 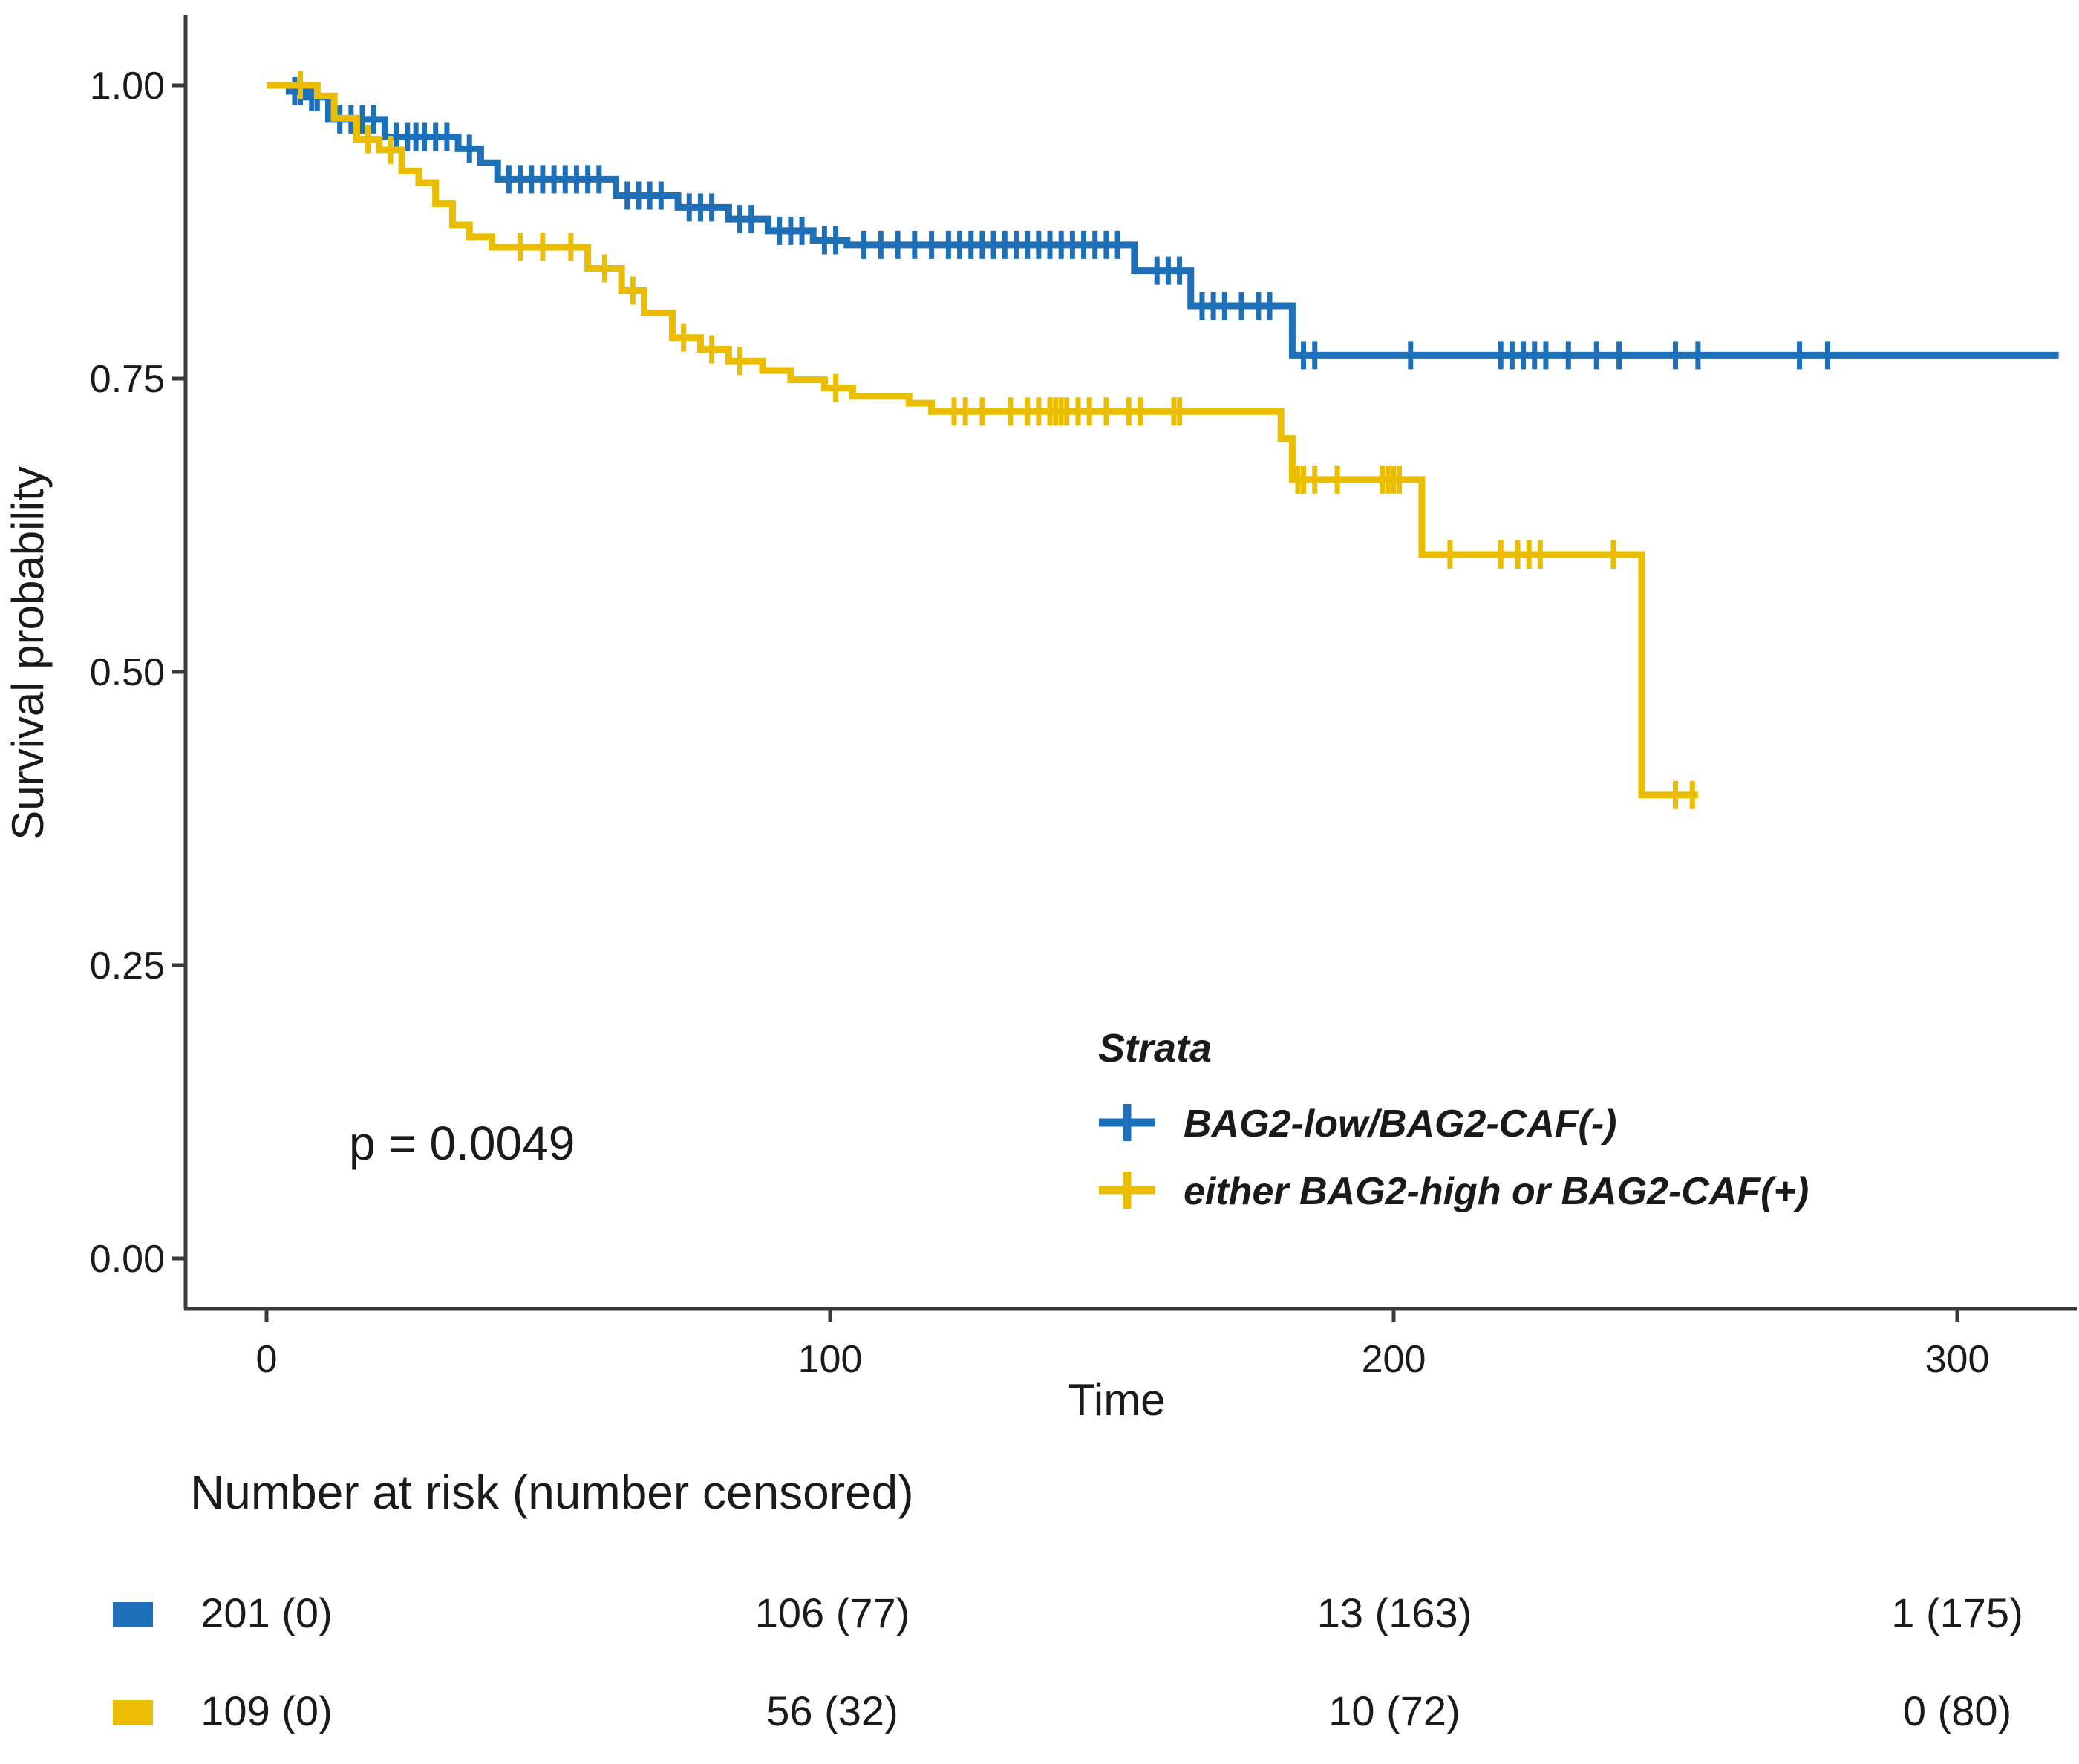 I want to click on risk-cell: 13 (163), so click(x=1395, y=1613).